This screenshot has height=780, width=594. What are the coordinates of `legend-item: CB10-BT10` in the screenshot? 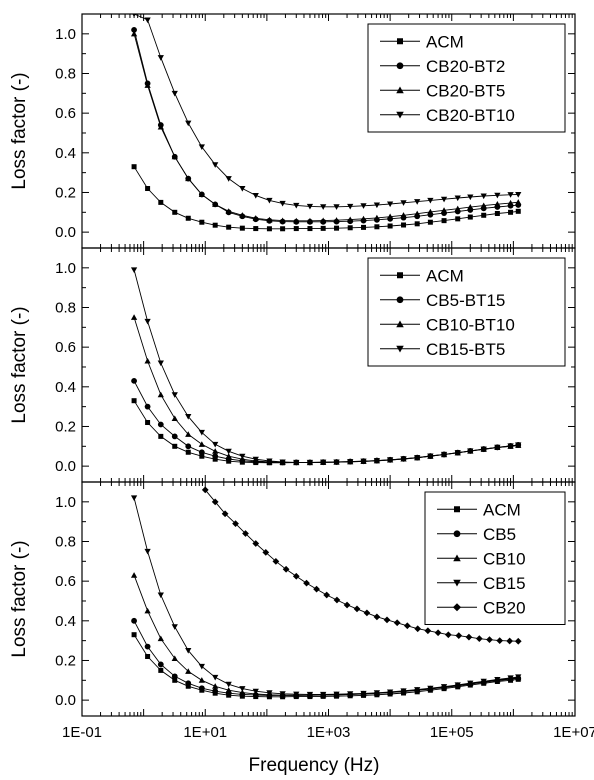 It's located at (447, 324).